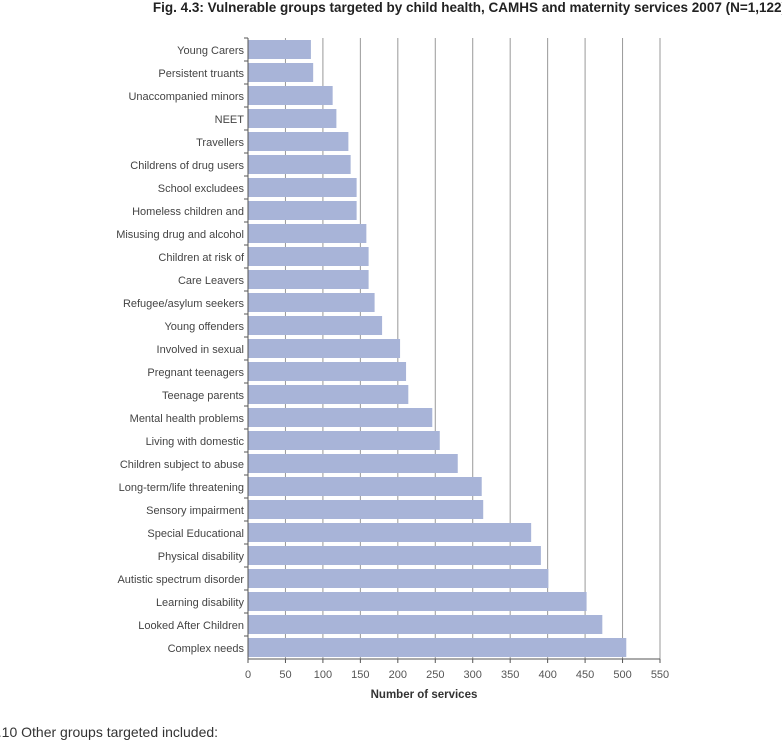 The height and width of the screenshot is (740, 782). I want to click on y-tick-label: Travellers, so click(220, 143).